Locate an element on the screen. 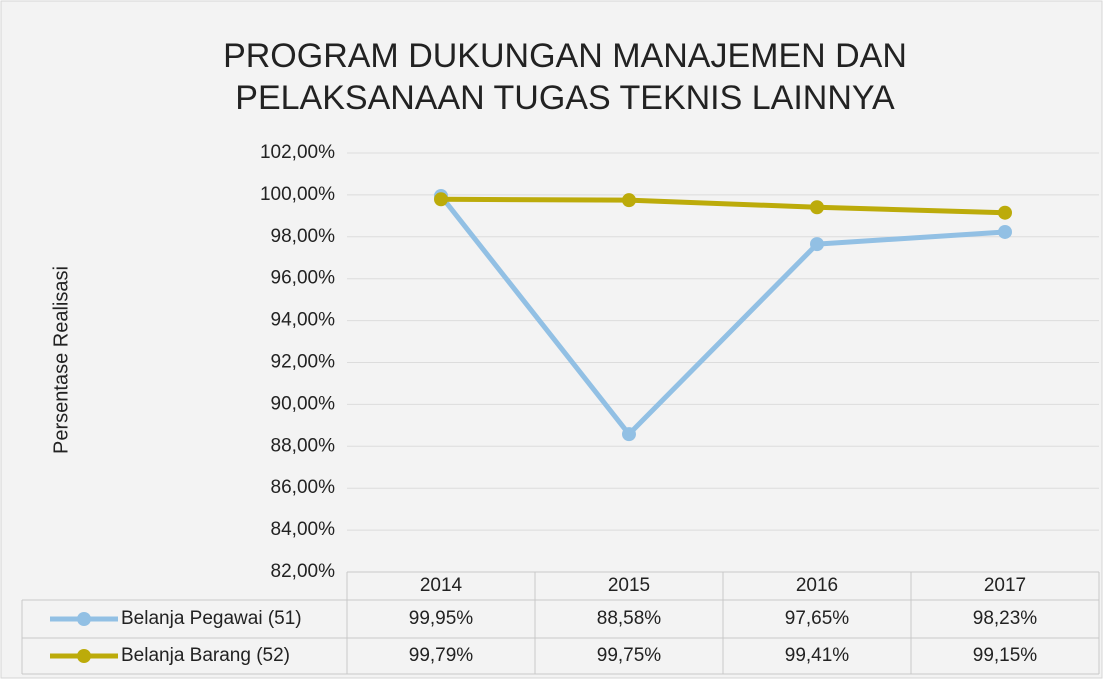 The width and height of the screenshot is (1103, 679). y-tick-label: 90,00% is located at coordinates (303, 403).